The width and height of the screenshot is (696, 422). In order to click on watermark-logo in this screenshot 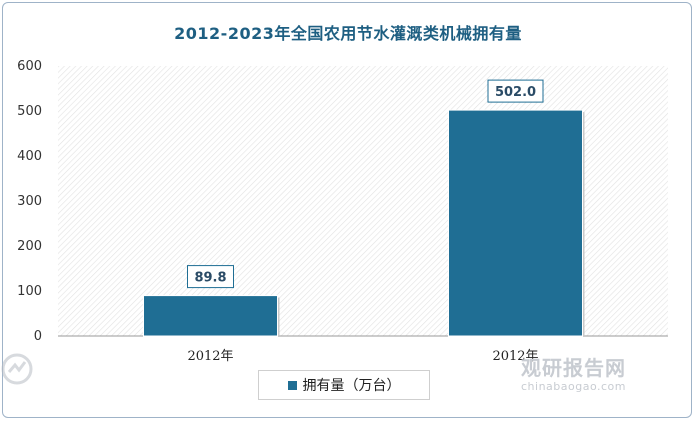, I will do `click(17, 369)`.